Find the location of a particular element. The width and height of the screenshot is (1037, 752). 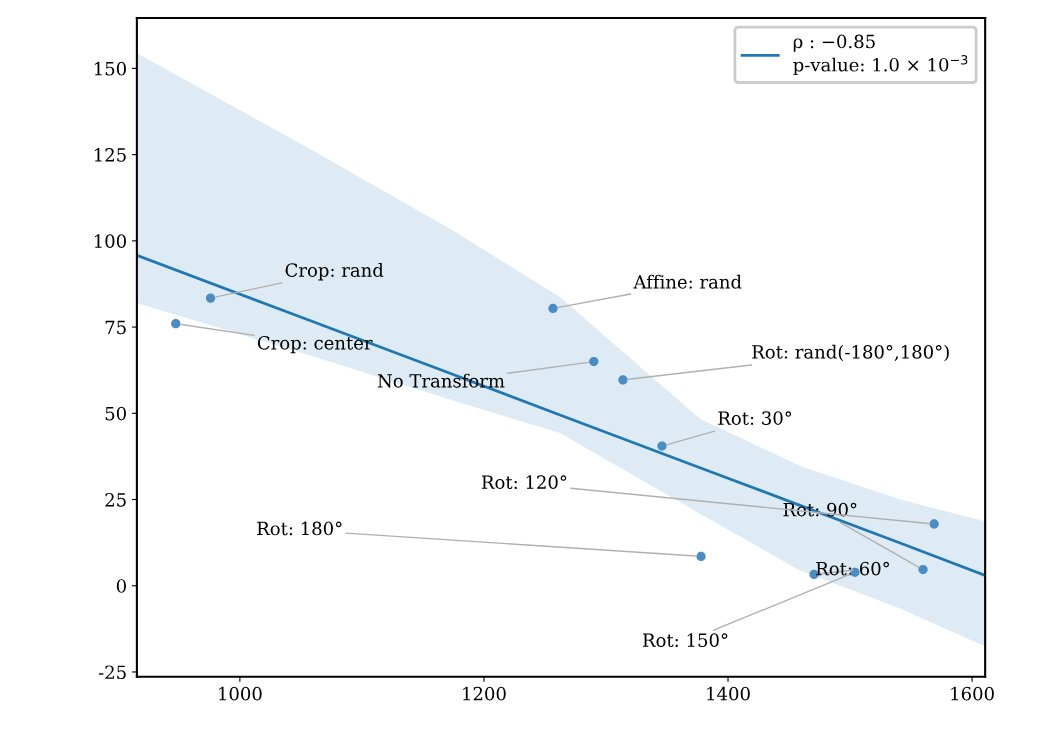

y-tick-label: 75 is located at coordinates (115, 327).